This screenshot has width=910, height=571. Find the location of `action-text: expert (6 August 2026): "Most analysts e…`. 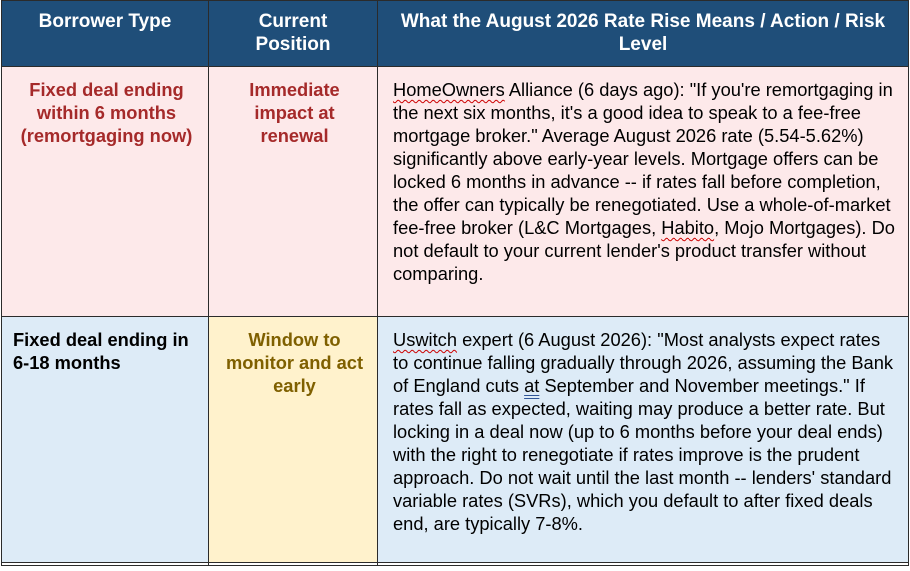

action-text: expert (6 August 2026): "Most analysts e… is located at coordinates (643, 362).